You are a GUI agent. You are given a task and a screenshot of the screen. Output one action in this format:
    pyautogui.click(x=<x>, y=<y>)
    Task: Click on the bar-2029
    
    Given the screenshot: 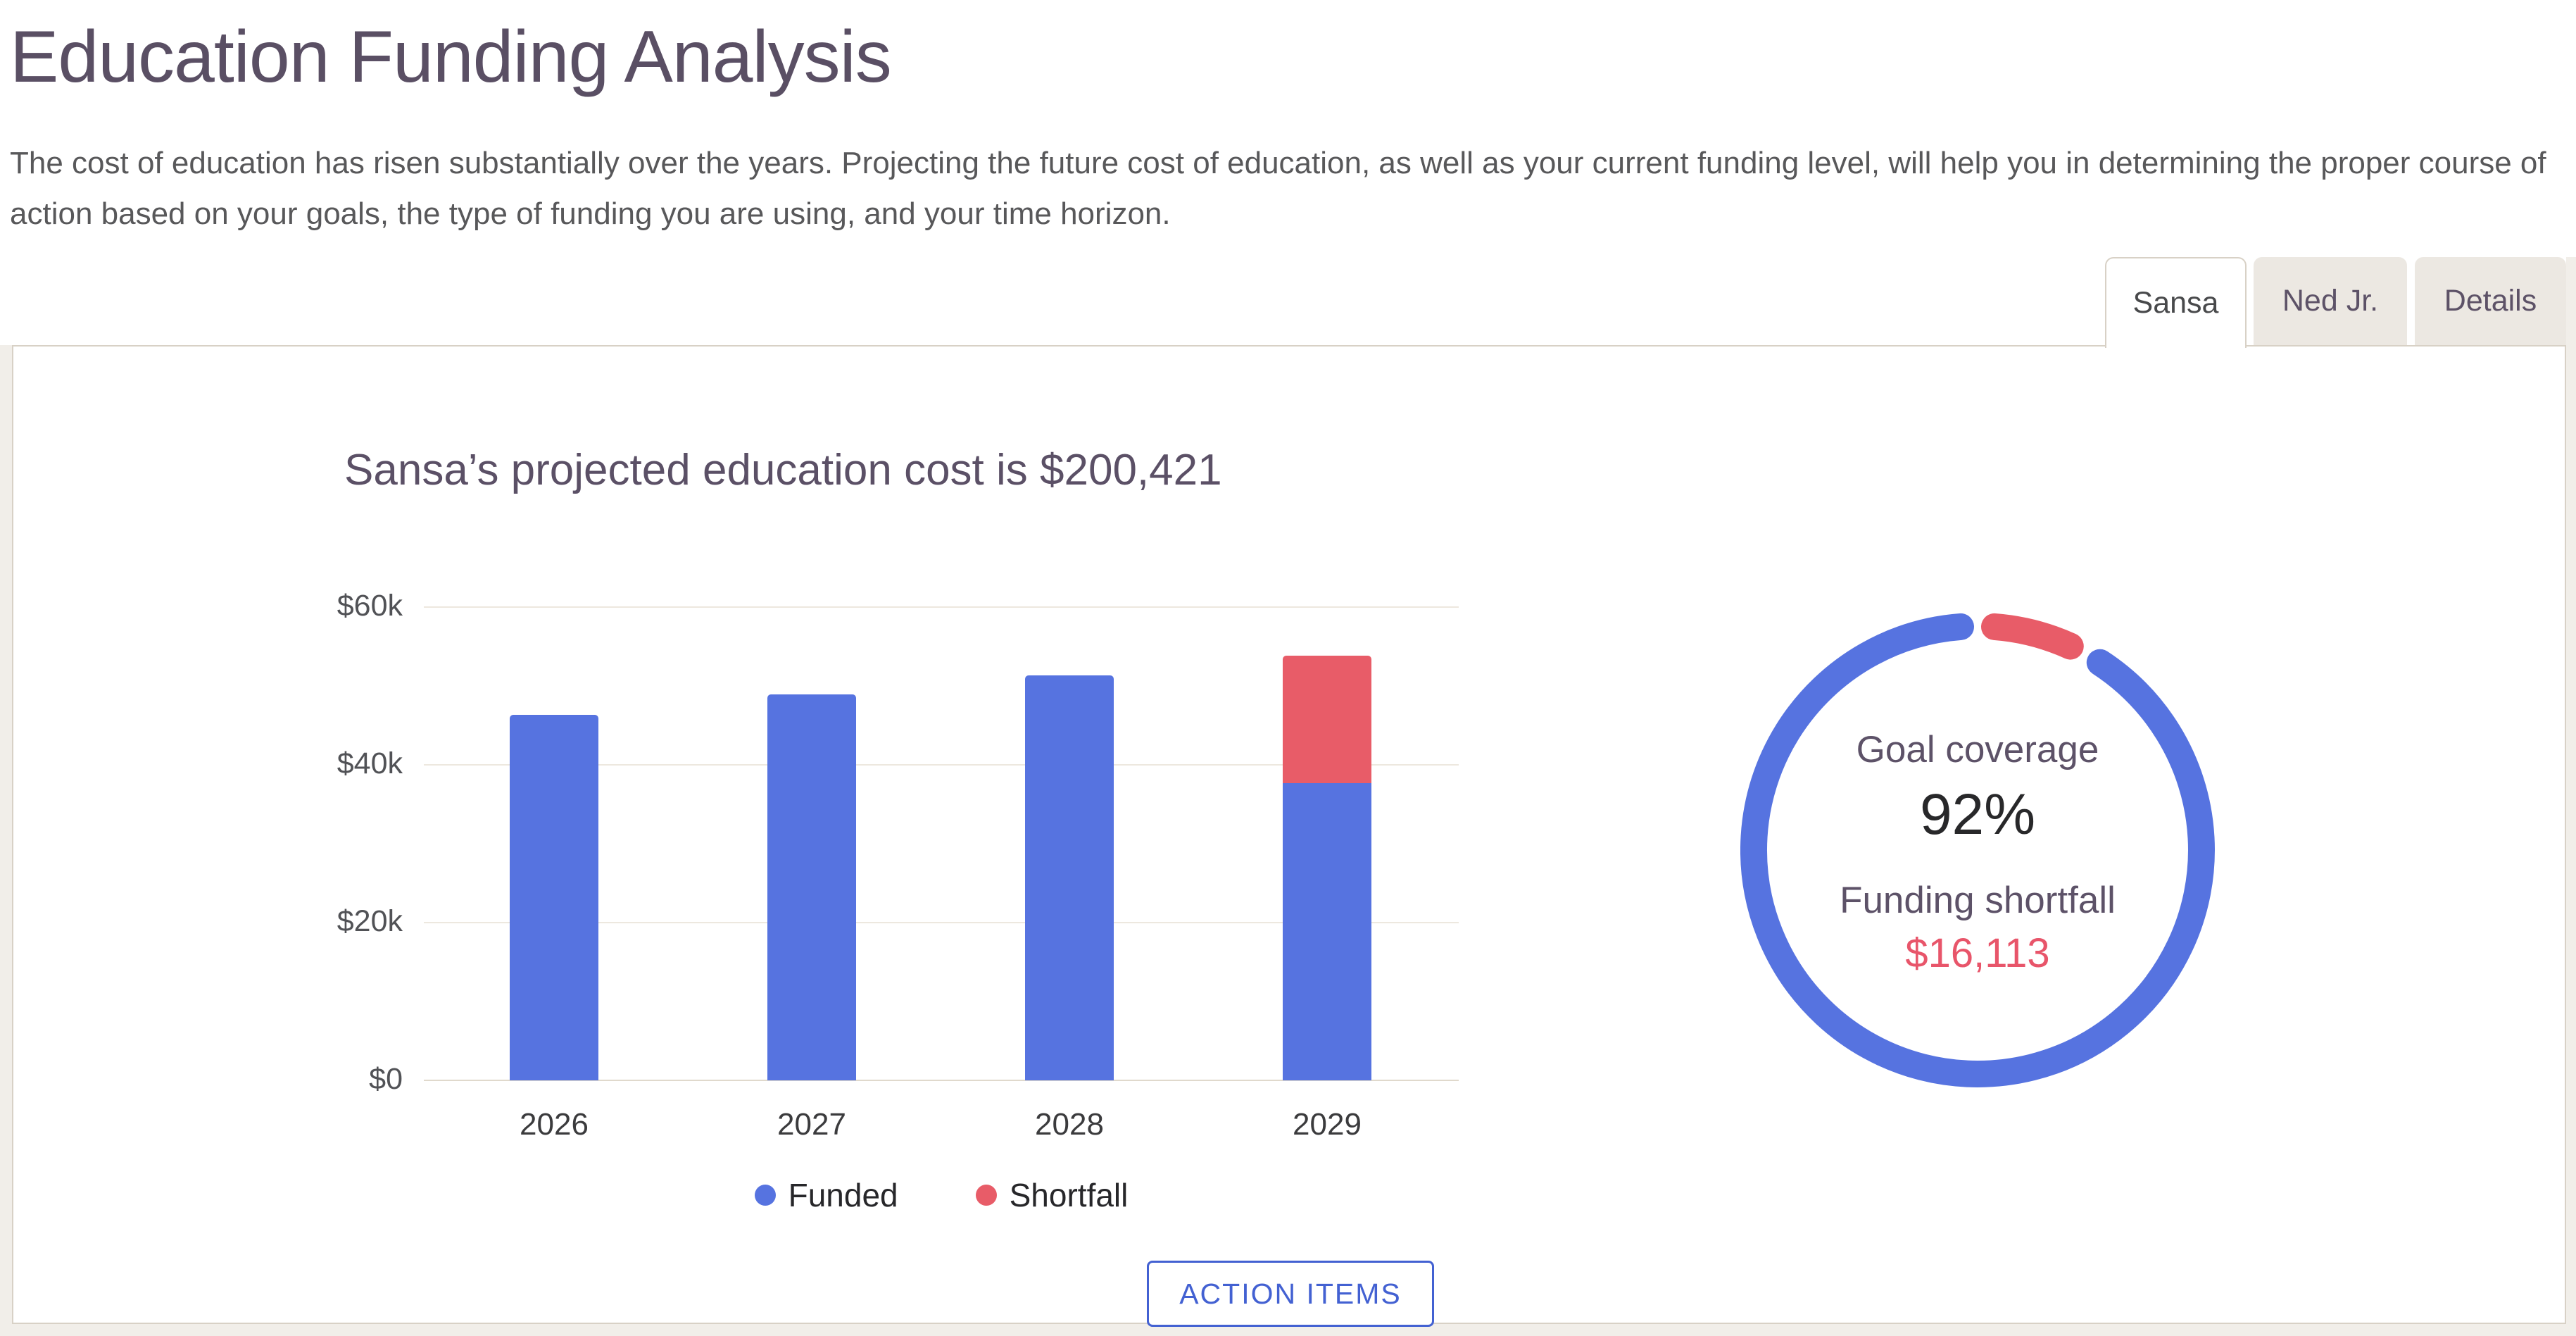 What is the action you would take?
    pyautogui.click(x=1327, y=868)
    